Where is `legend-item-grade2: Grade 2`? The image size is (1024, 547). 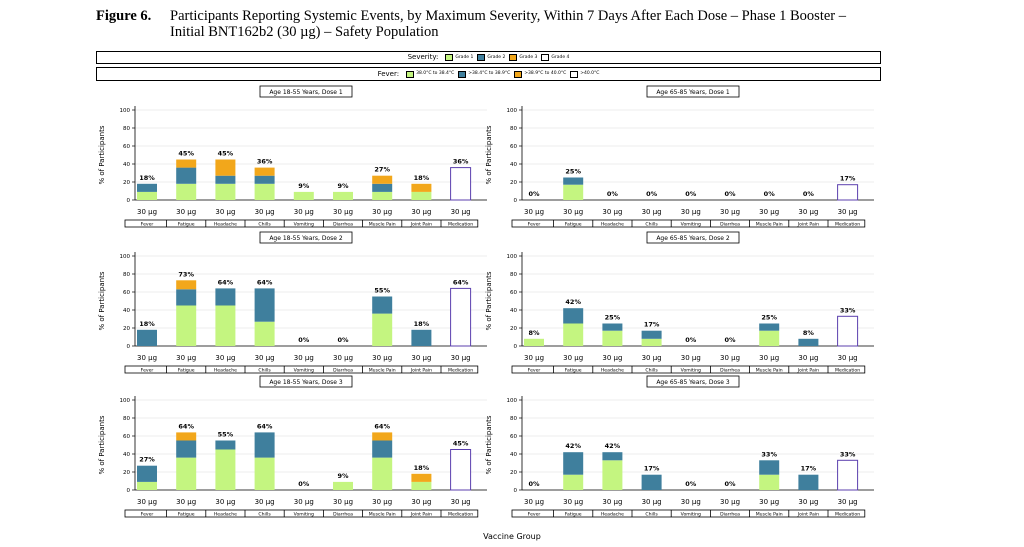 legend-item-grade2: Grade 2 is located at coordinates (491, 57).